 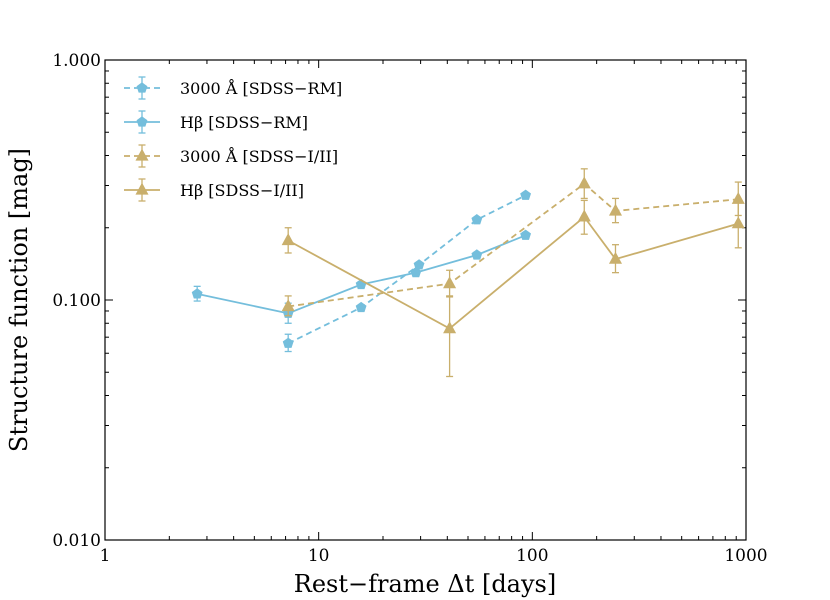 What do you see at coordinates (19, 300) in the screenshot?
I see `y-axis-label: Structure function [mag]` at bounding box center [19, 300].